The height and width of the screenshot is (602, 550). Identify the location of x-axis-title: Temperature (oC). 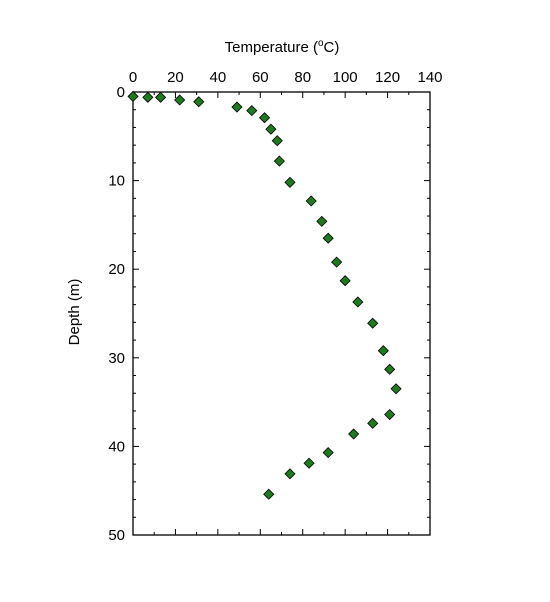
(282, 47).